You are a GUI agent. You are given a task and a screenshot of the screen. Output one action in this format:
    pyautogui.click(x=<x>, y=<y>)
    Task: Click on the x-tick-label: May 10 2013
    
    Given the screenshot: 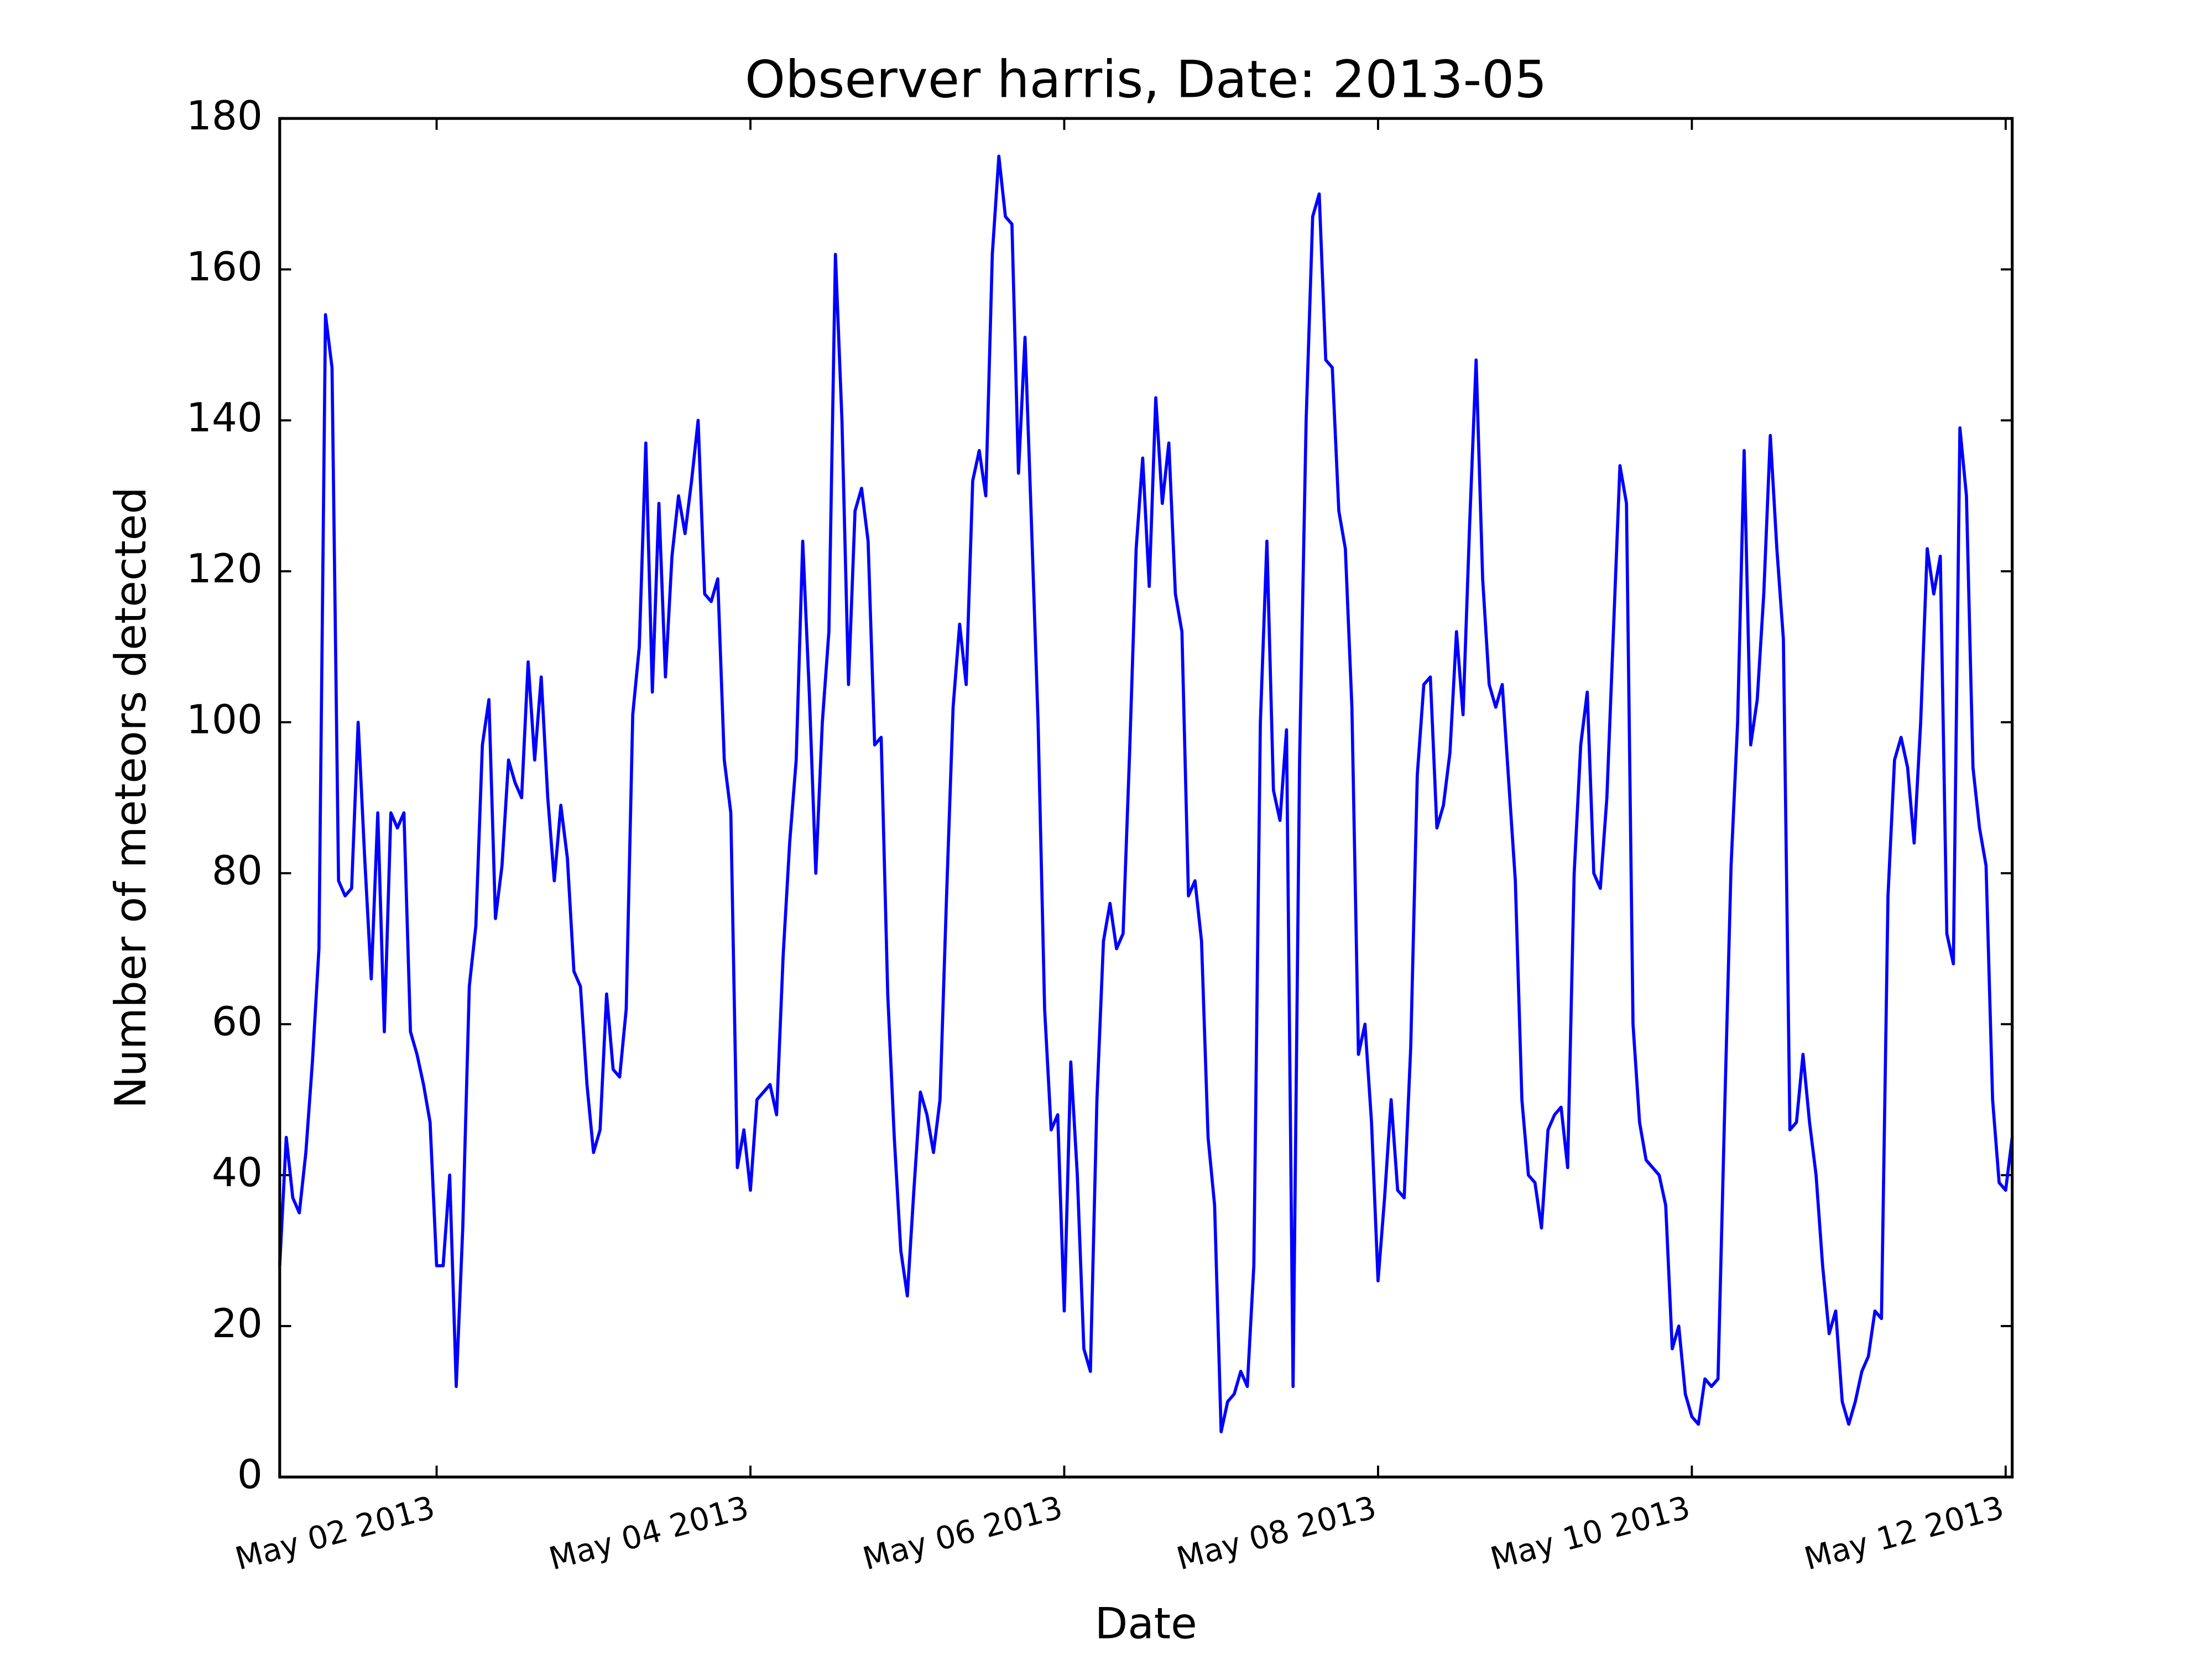 What is the action you would take?
    pyautogui.click(x=1590, y=1533)
    